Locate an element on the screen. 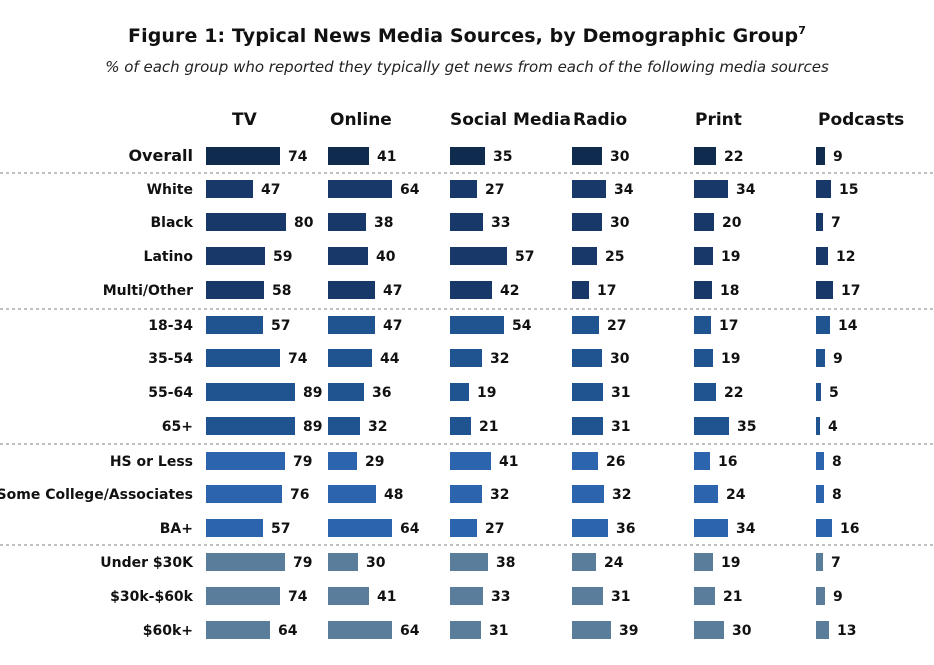  data-label: 22 is located at coordinates (733, 157).